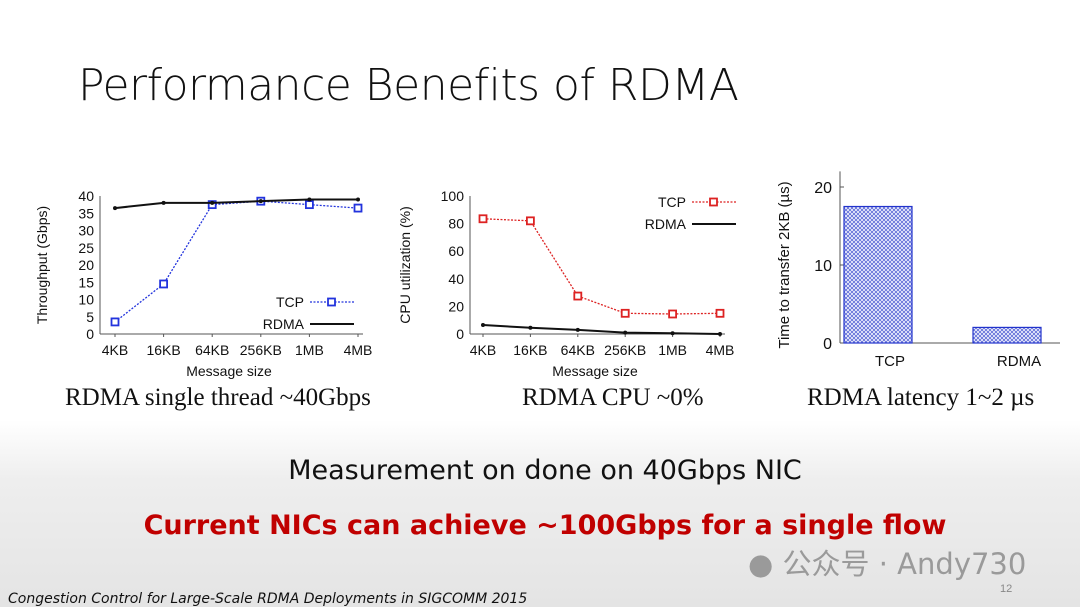 This screenshot has width=1080, height=607. What do you see at coordinates (42, 265) in the screenshot?
I see `y-axis-label: Throughput (Gbps)` at bounding box center [42, 265].